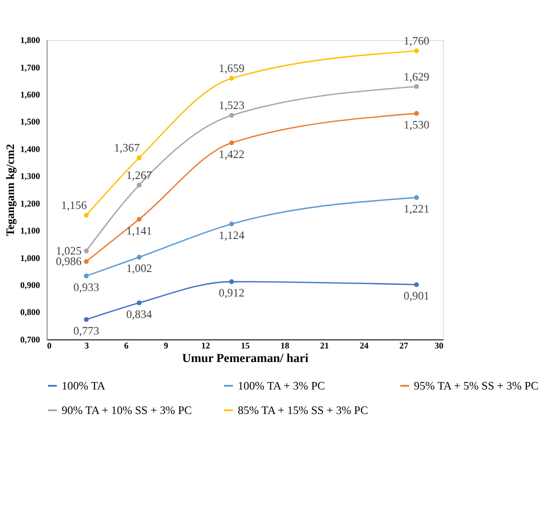 This screenshot has width=553, height=509. What do you see at coordinates (231, 69) in the screenshot?
I see `data-label: 1,659` at bounding box center [231, 69].